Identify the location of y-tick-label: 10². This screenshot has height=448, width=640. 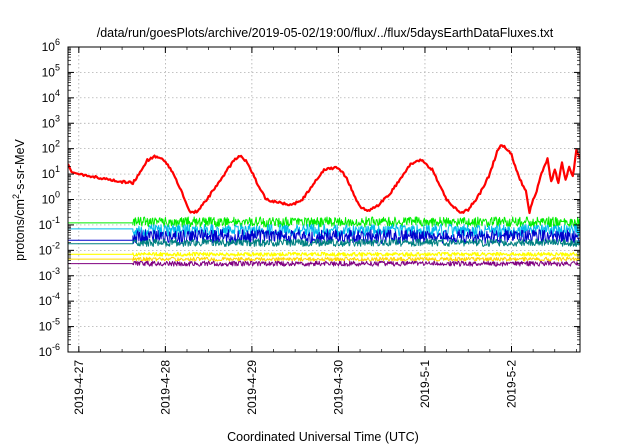
(51, 147).